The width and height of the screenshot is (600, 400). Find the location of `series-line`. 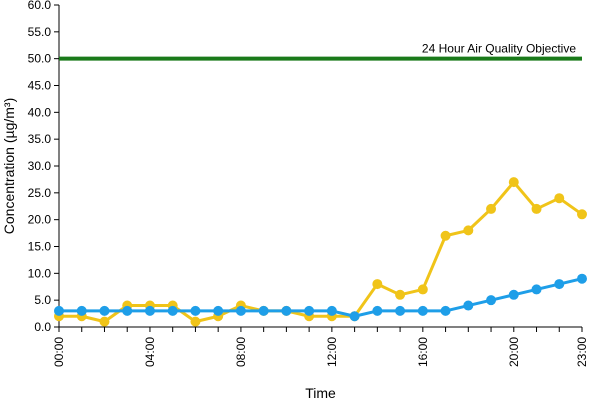

series-line is located at coordinates (321, 297).